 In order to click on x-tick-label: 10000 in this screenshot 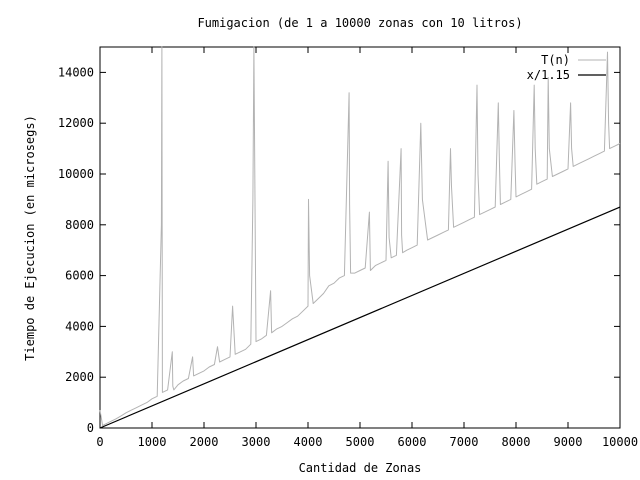, I will do `click(620, 442)`.